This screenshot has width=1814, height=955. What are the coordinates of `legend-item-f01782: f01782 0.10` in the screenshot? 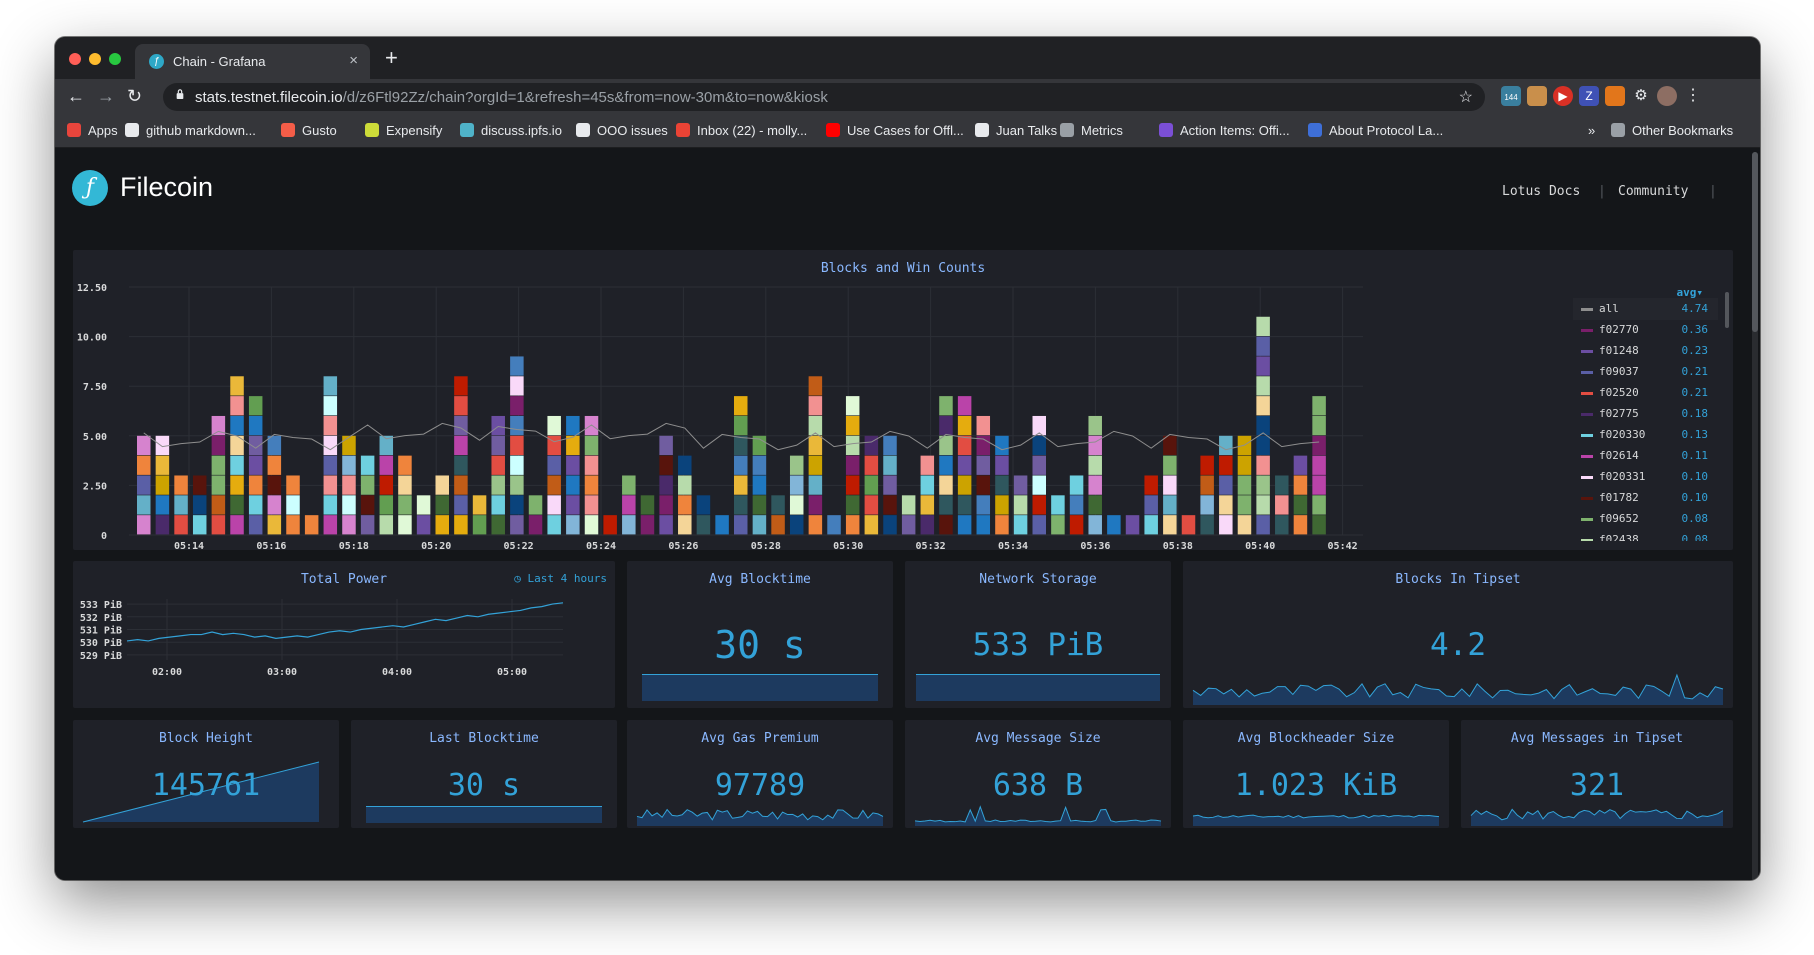 It's located at (1645, 498).